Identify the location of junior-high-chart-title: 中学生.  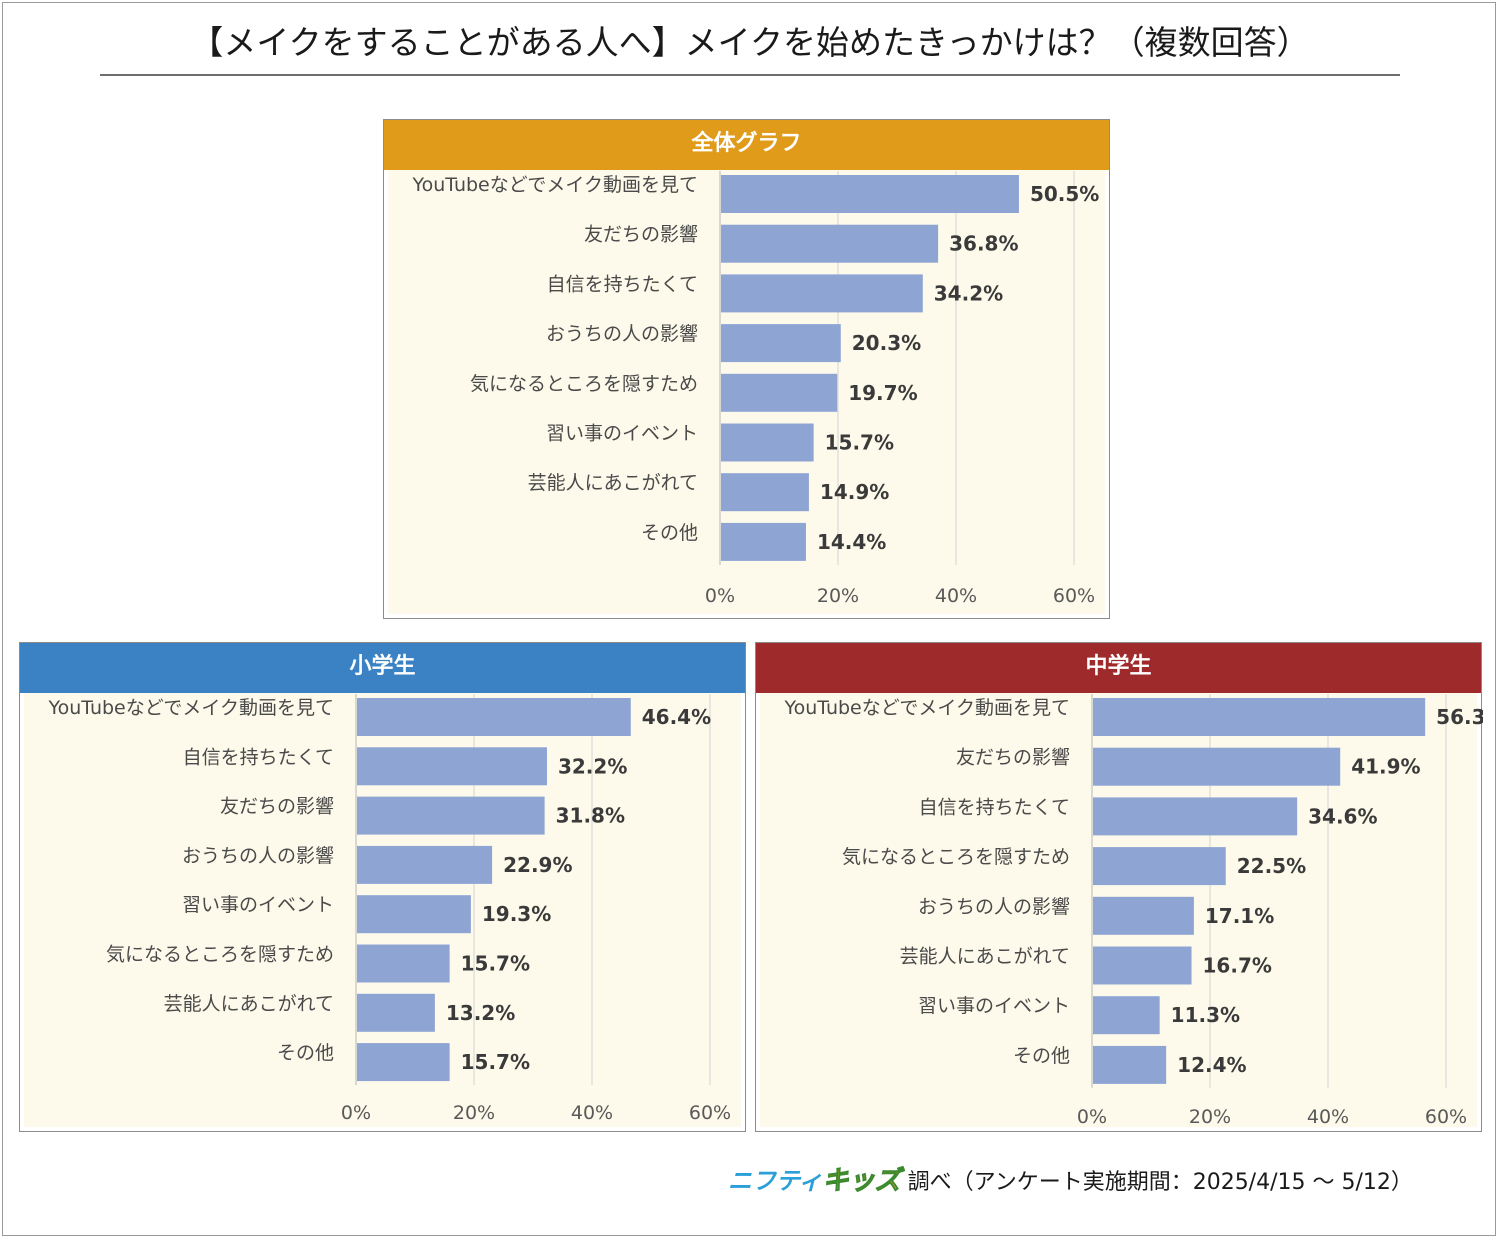
(1118, 668).